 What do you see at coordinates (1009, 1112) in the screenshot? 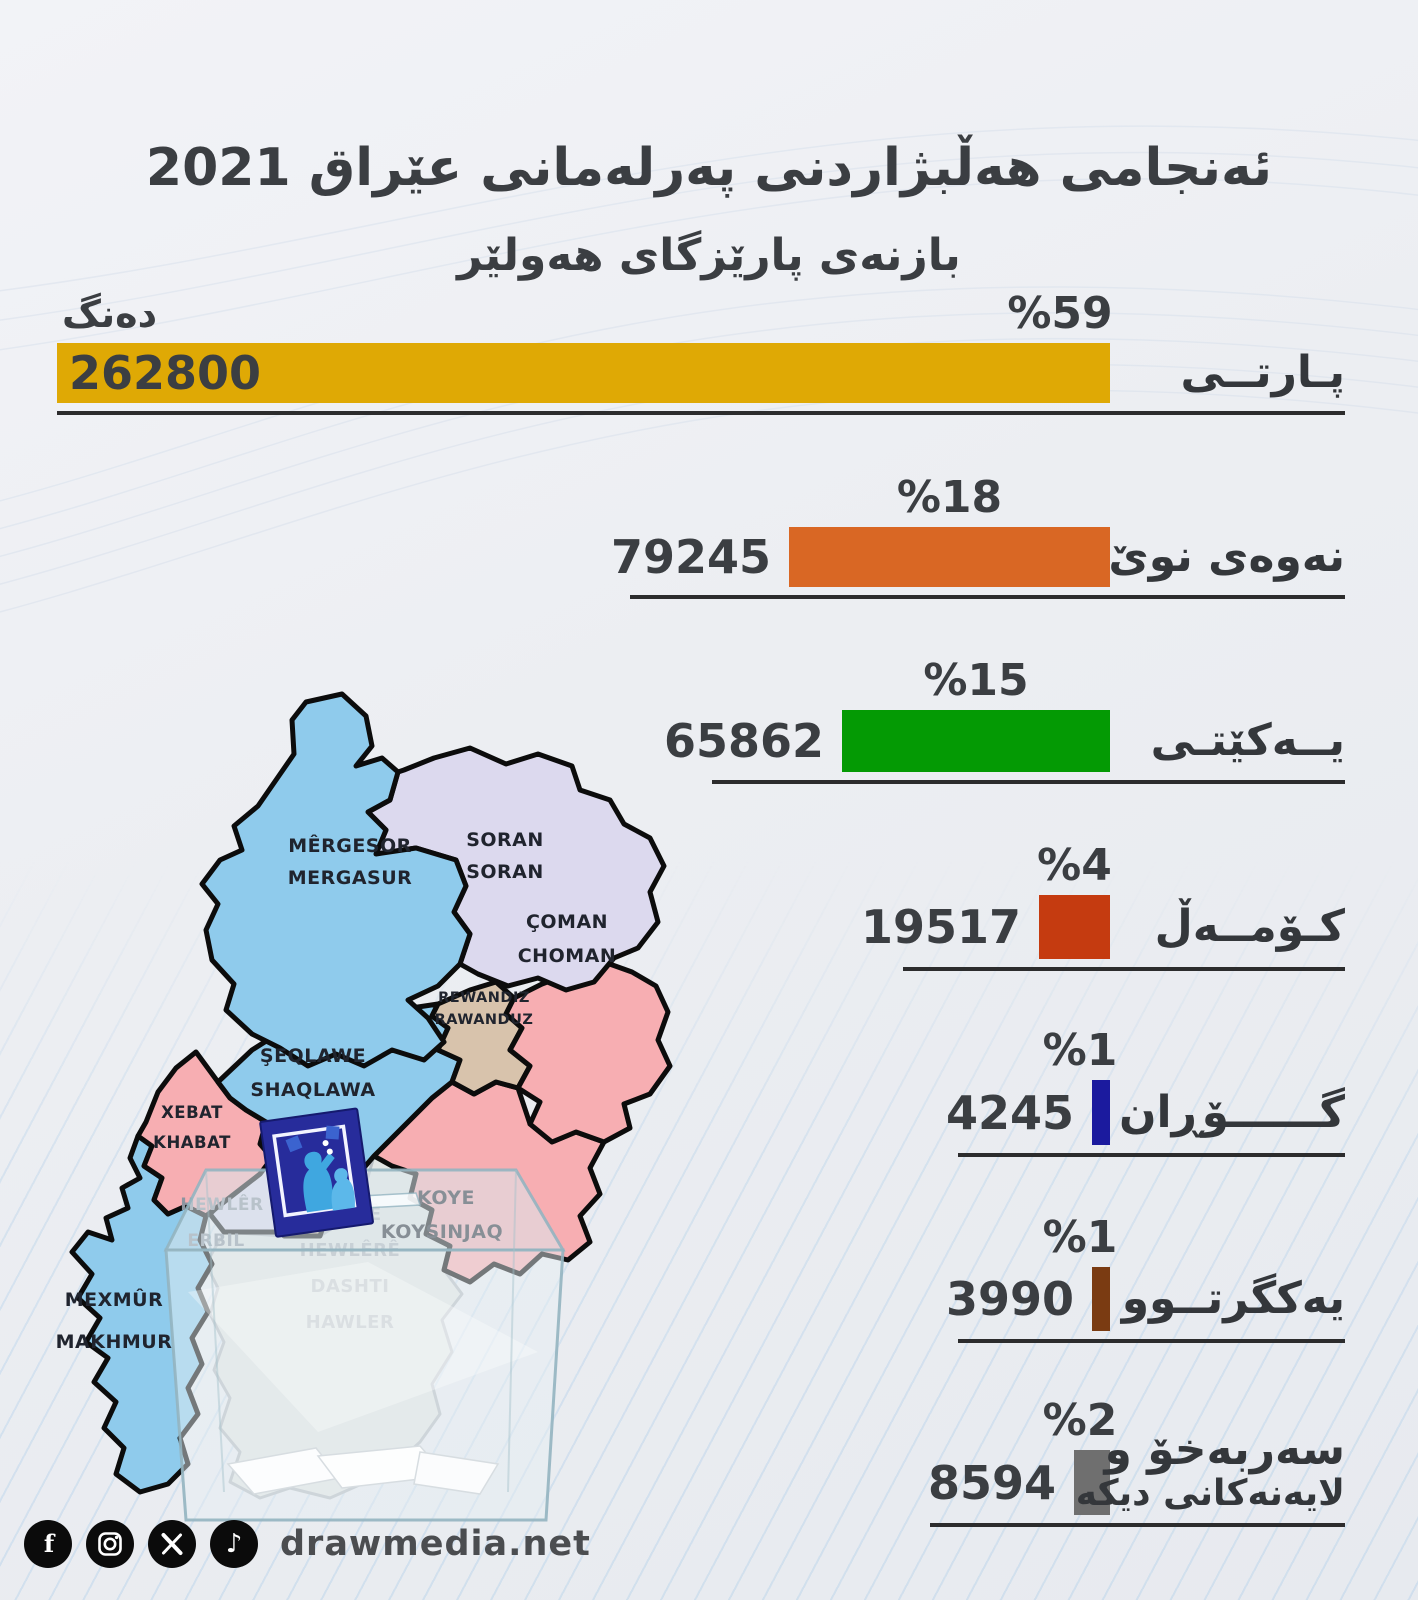
I see `vote-count: 4245` at bounding box center [1009, 1112].